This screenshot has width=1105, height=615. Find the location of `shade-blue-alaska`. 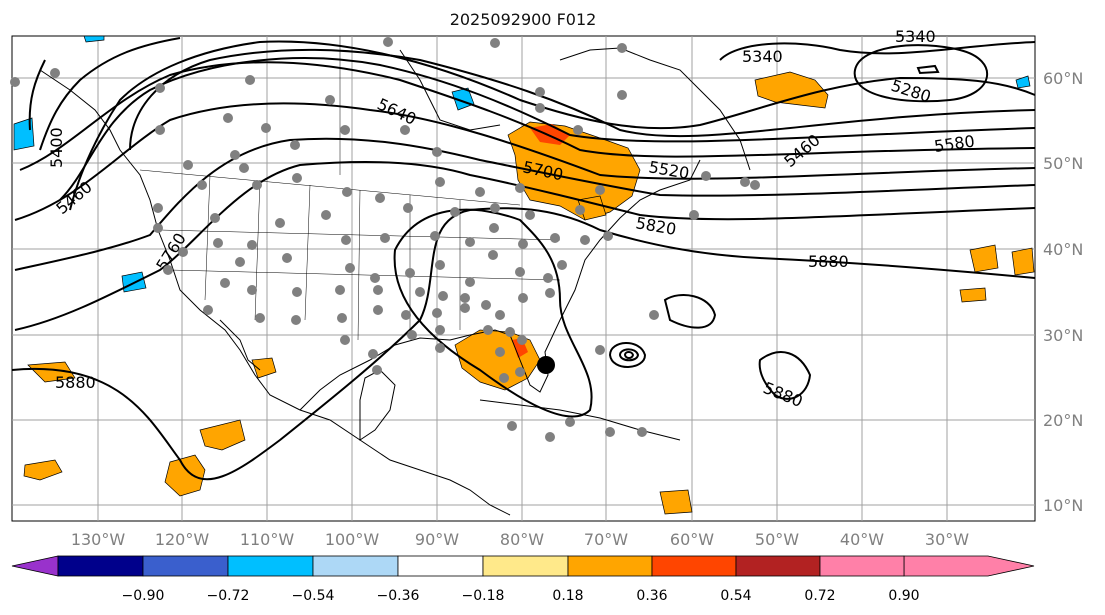

shade-blue-alaska is located at coordinates (24, 134).